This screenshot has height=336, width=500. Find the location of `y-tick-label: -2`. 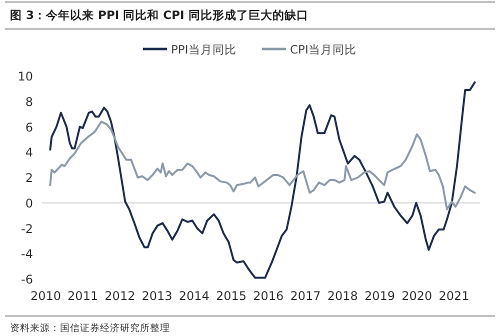

y-tick-label: -2 is located at coordinates (27, 229).